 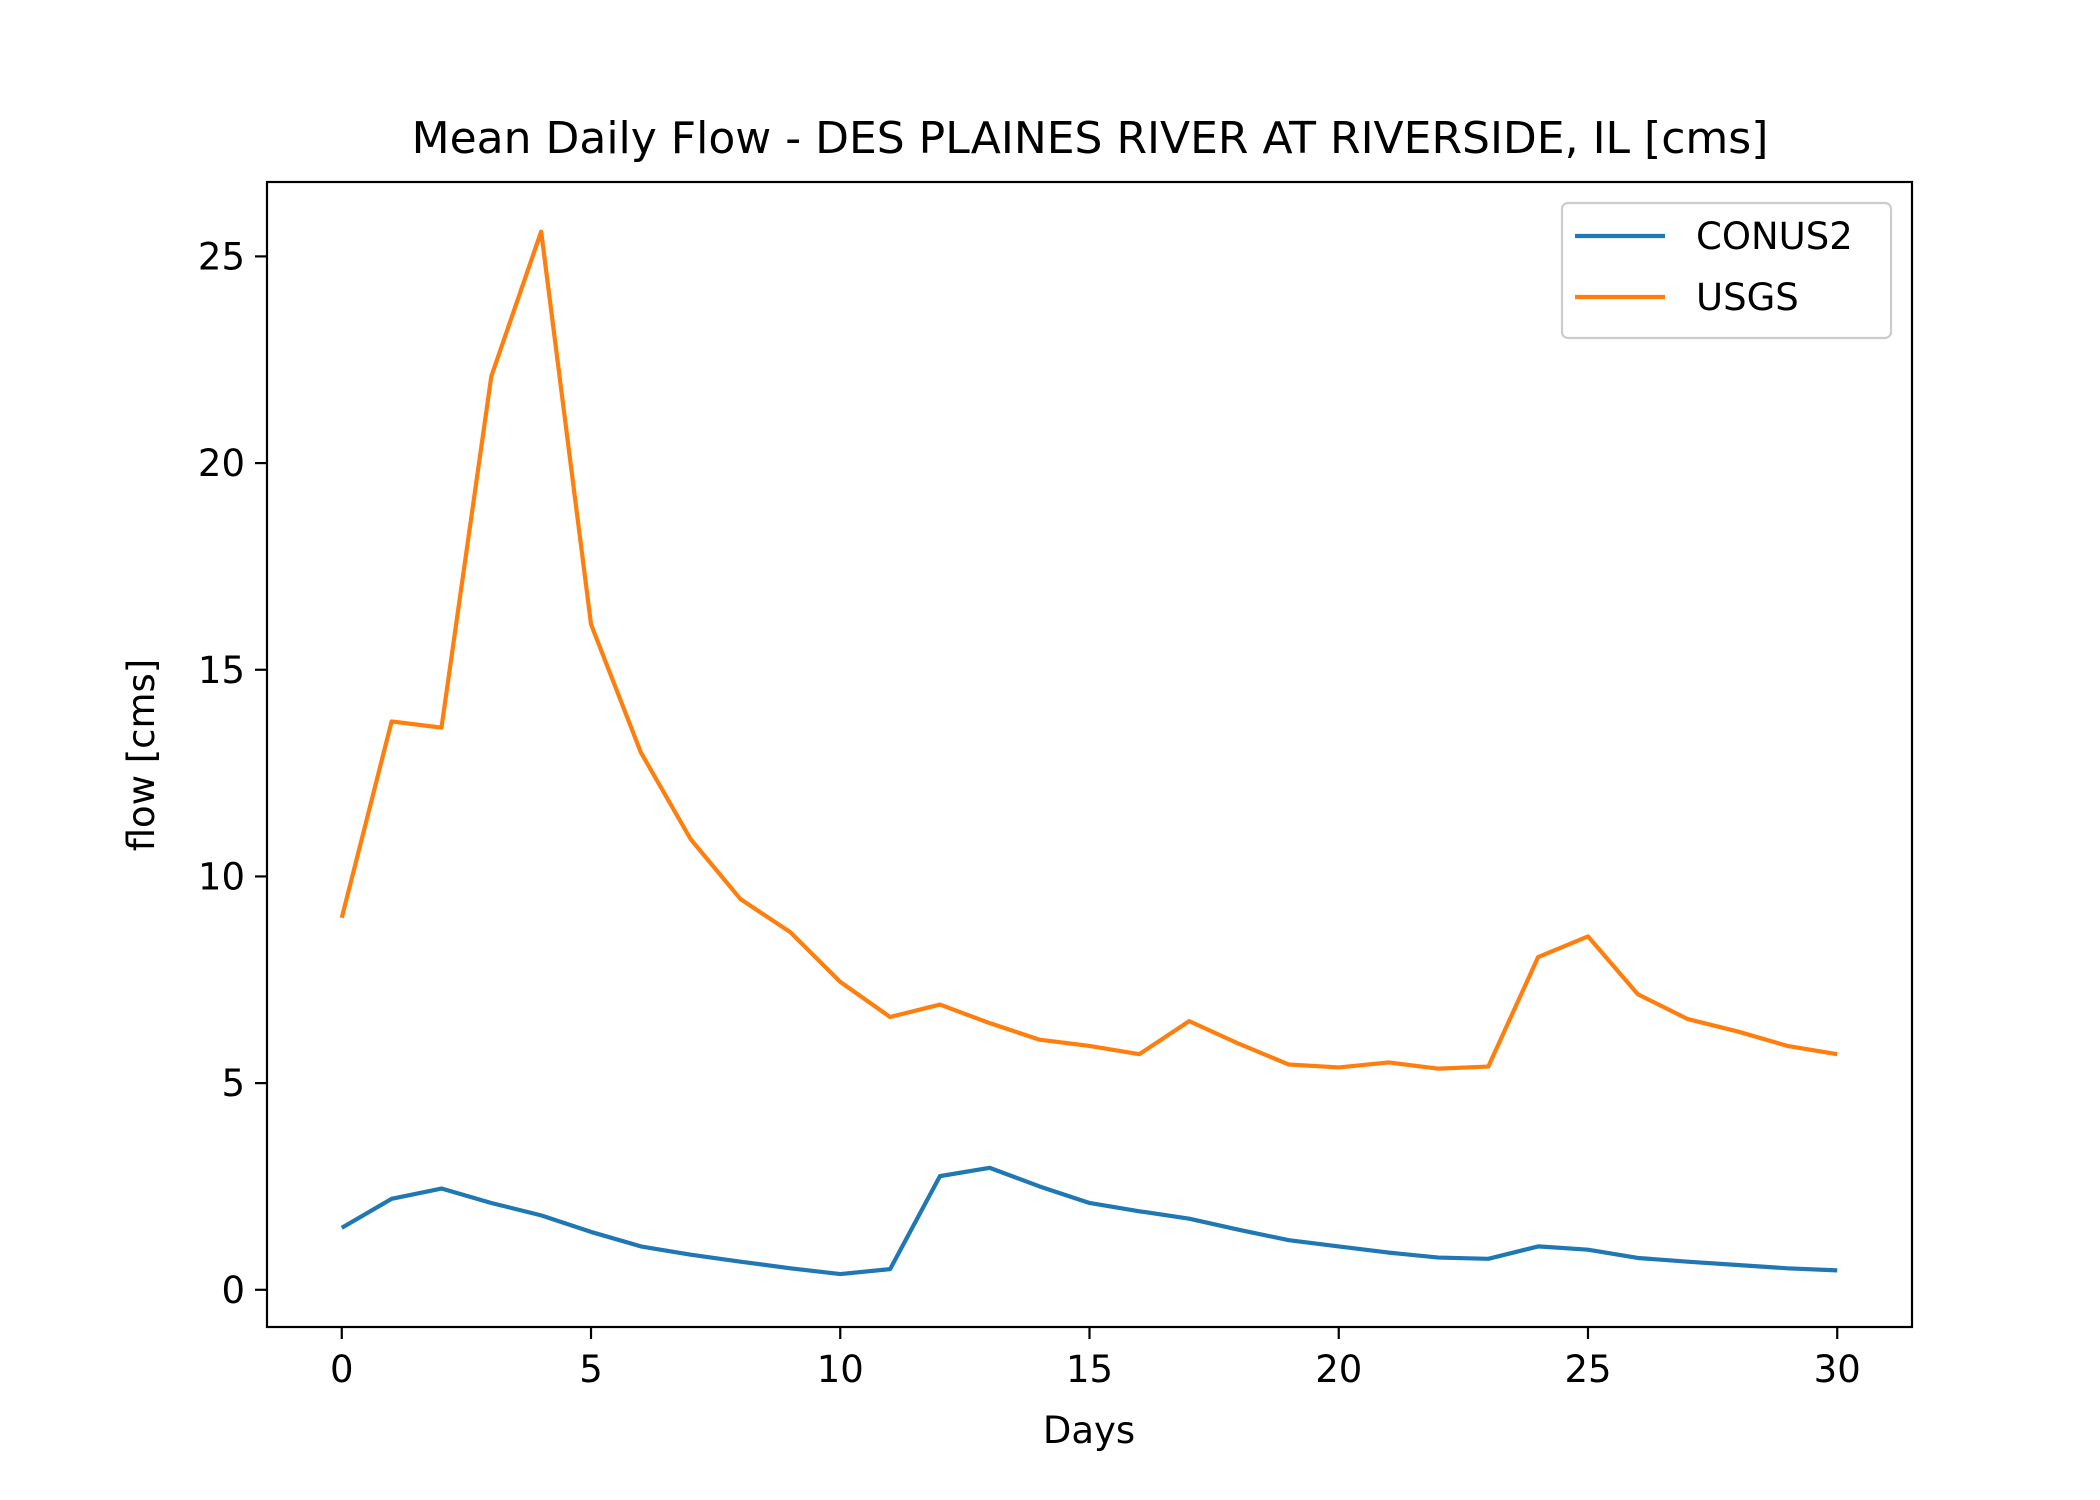 What do you see at coordinates (840, 1369) in the screenshot?
I see `x-tick-label-10: 10` at bounding box center [840, 1369].